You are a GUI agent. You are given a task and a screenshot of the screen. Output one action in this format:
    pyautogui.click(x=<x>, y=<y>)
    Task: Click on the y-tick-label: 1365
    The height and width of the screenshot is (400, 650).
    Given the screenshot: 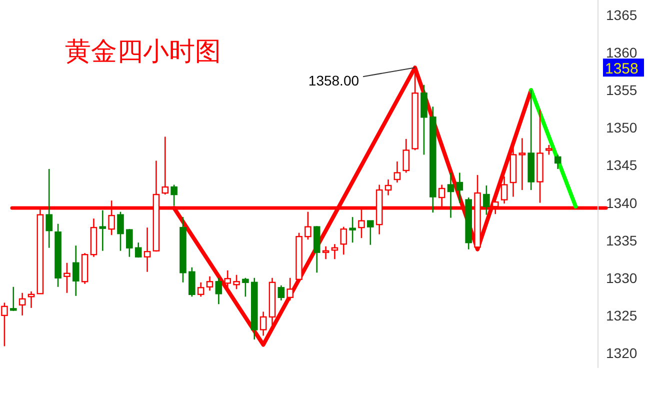 What is the action you would take?
    pyautogui.click(x=622, y=15)
    